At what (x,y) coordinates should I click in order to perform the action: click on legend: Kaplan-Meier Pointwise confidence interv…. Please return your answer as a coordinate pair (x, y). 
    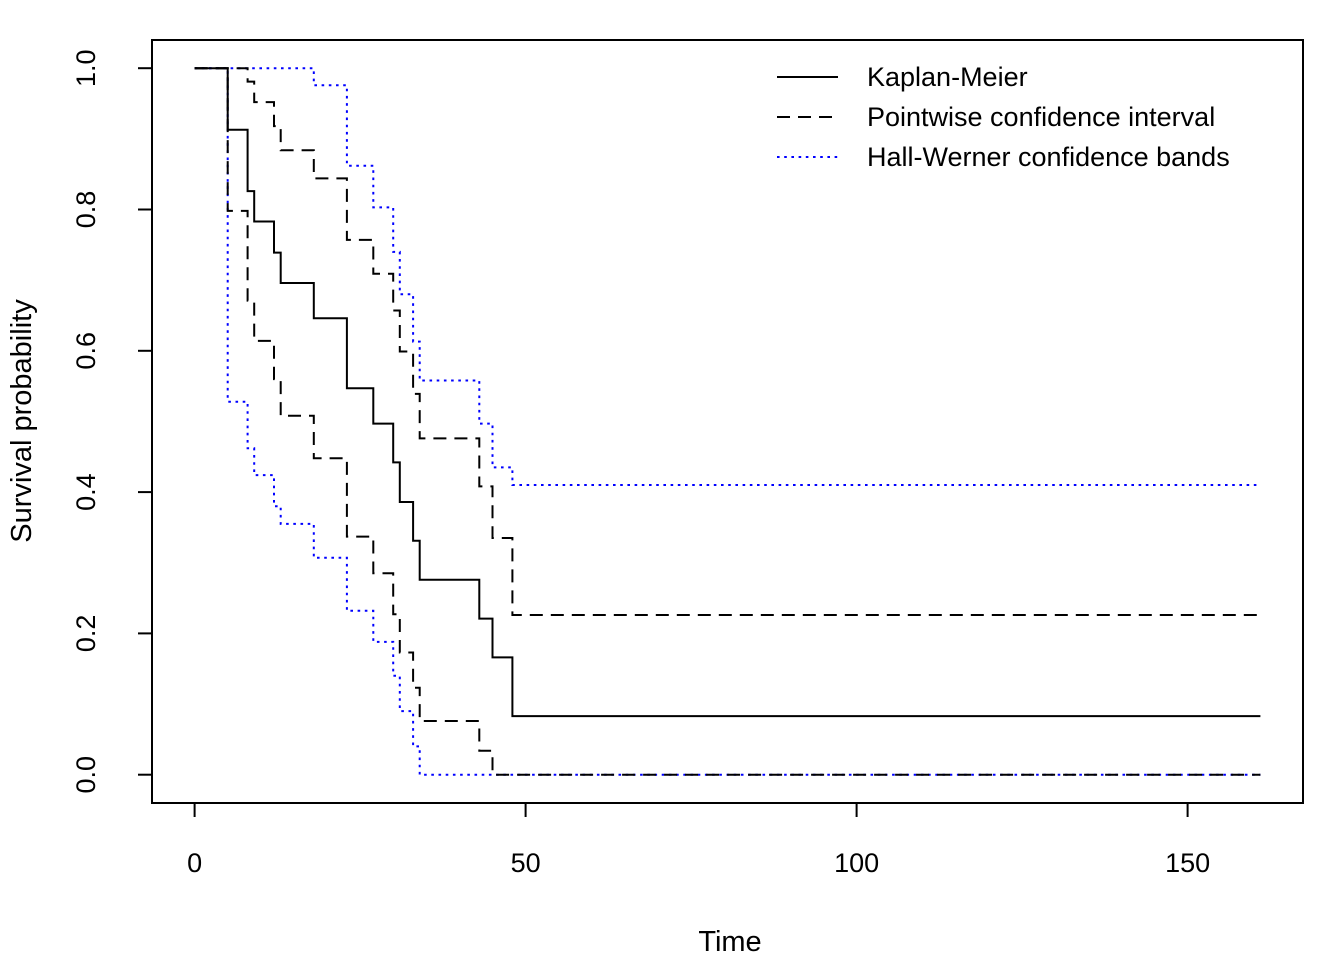
    Looking at the image, I should click on (1003, 117).